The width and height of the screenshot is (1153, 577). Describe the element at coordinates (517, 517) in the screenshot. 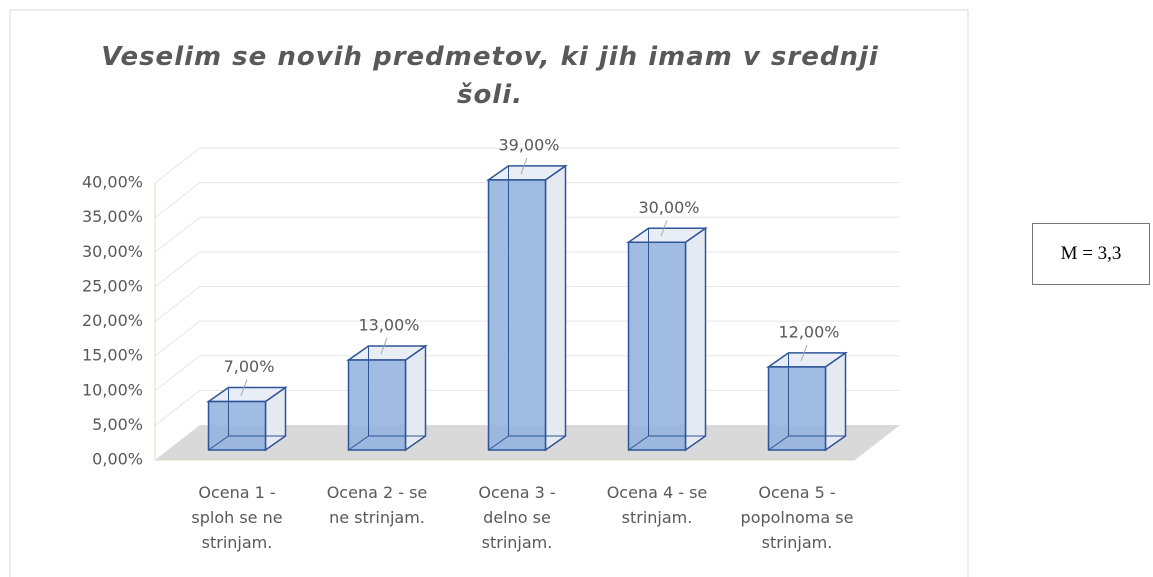

I see `x-tick-label: Ocena 3 - delno se strinjam.` at that location.